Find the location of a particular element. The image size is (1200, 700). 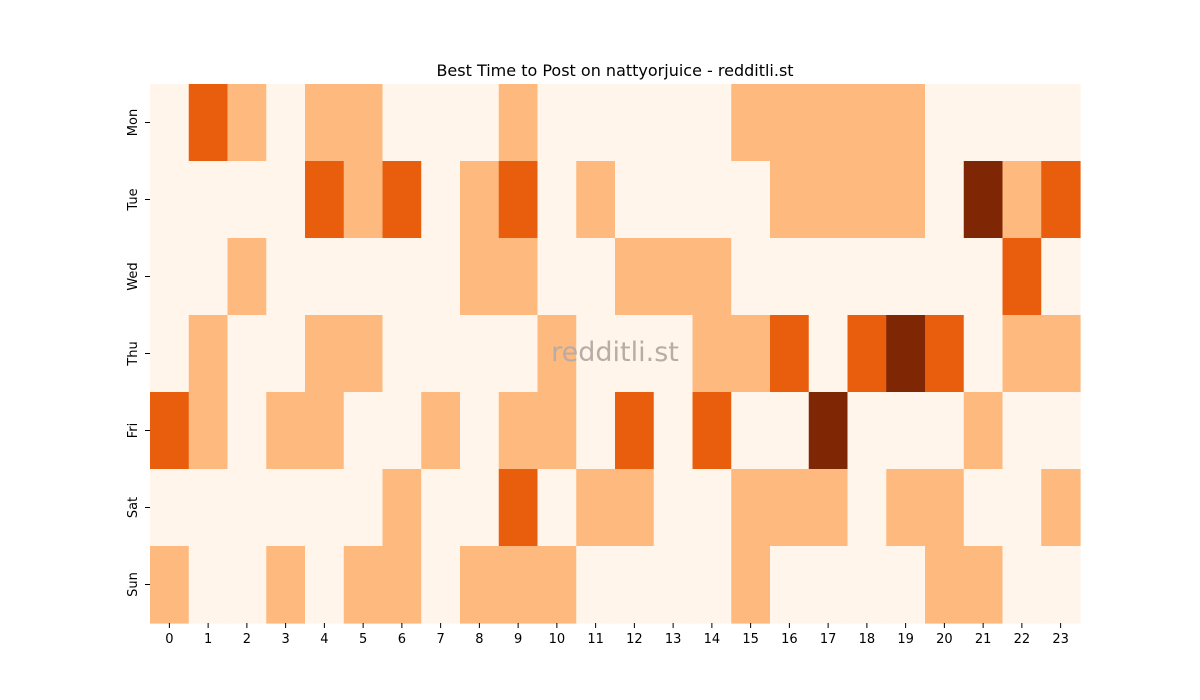

x-tick-label: 8 is located at coordinates (479, 639).